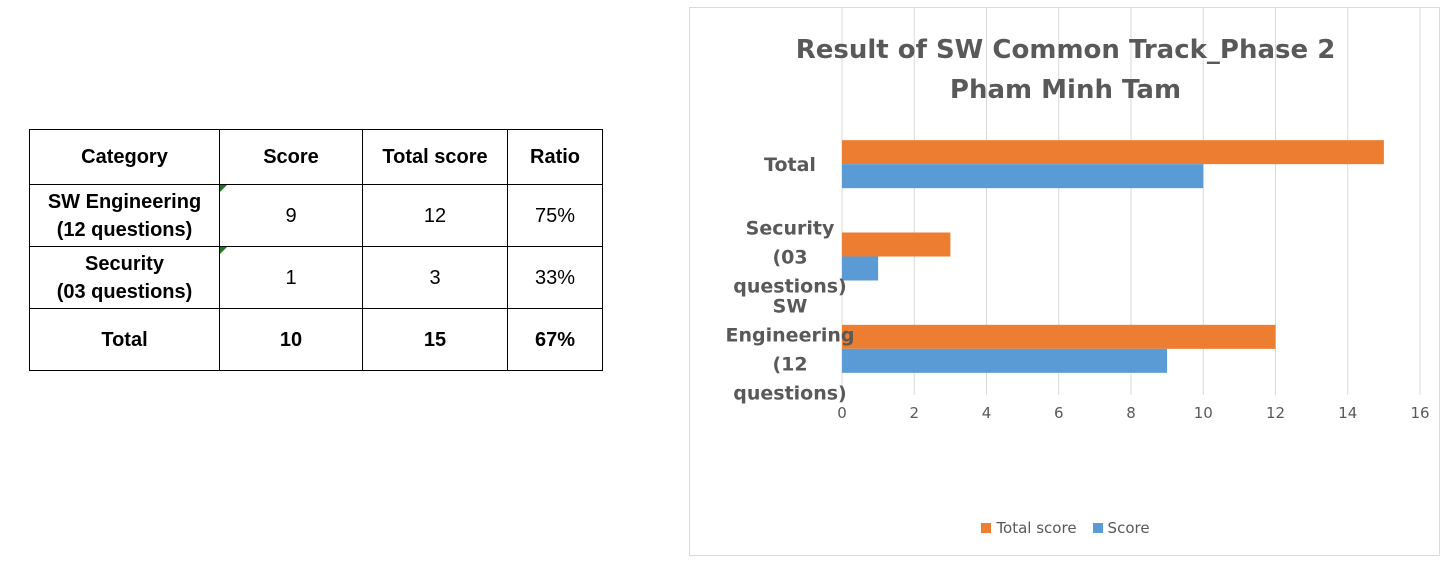  Describe the element at coordinates (124, 339) in the screenshot. I see `total-label-cell: Total` at that location.